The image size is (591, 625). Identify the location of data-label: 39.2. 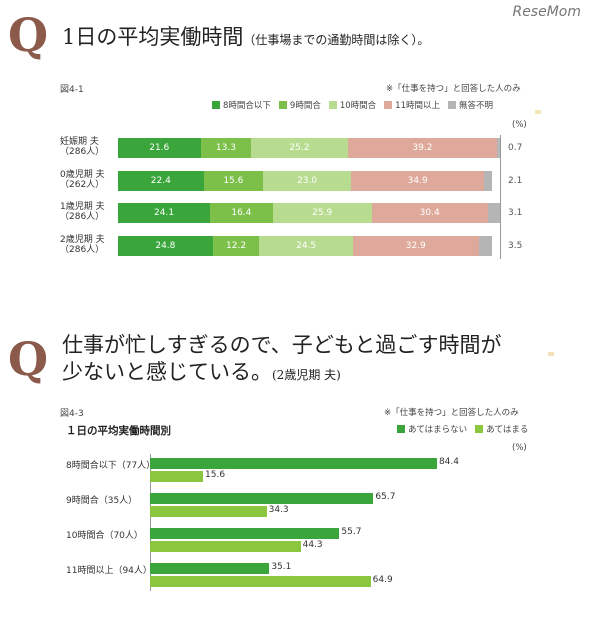
(422, 148).